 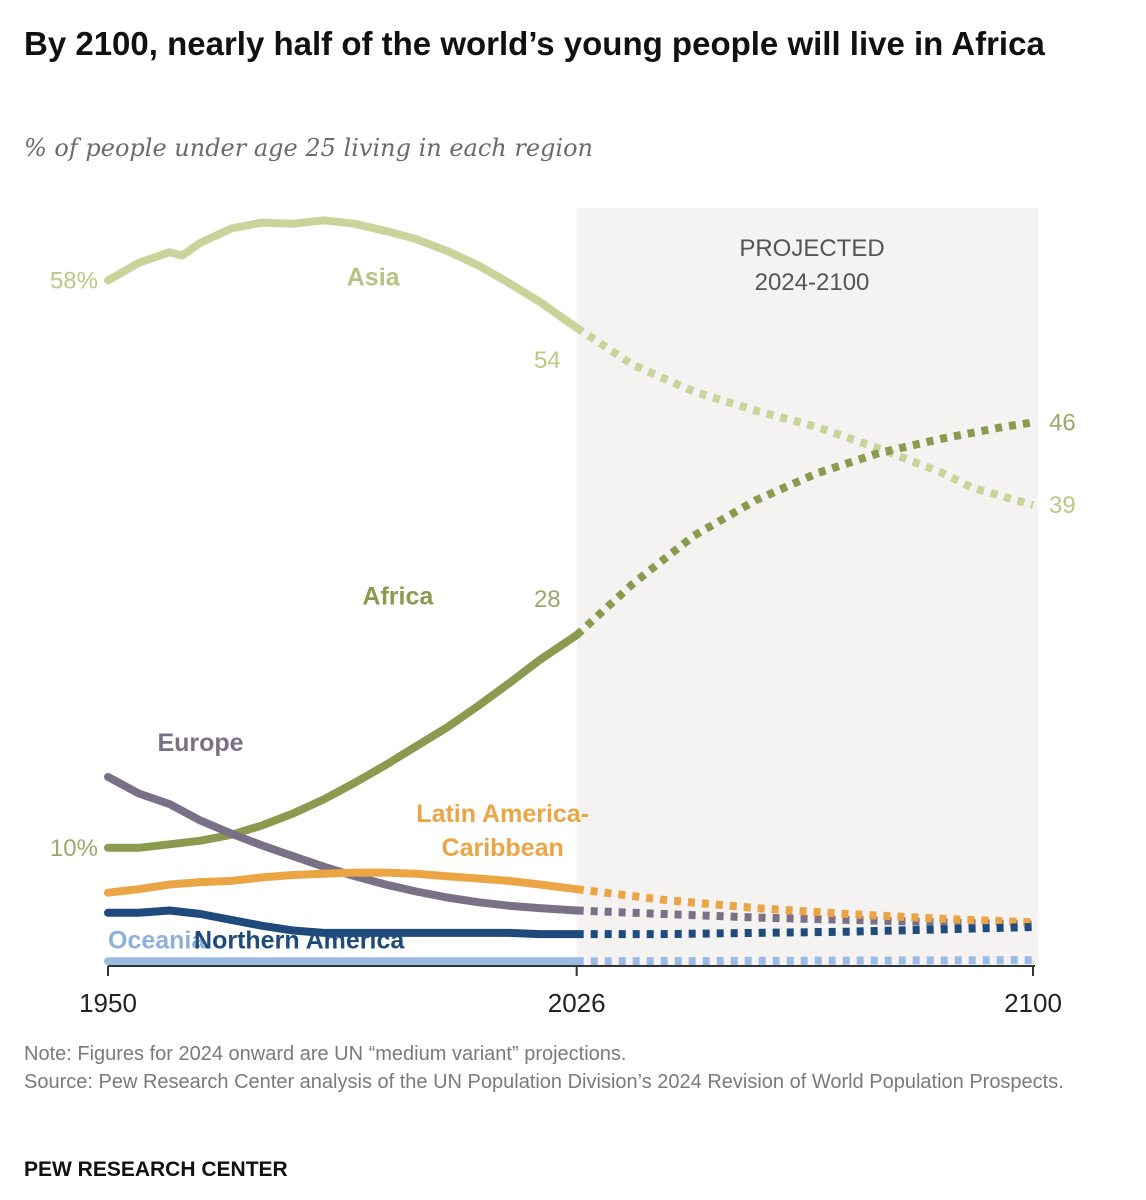 What do you see at coordinates (342, 882) in the screenshot?
I see `line-latin-america-caribbean` at bounding box center [342, 882].